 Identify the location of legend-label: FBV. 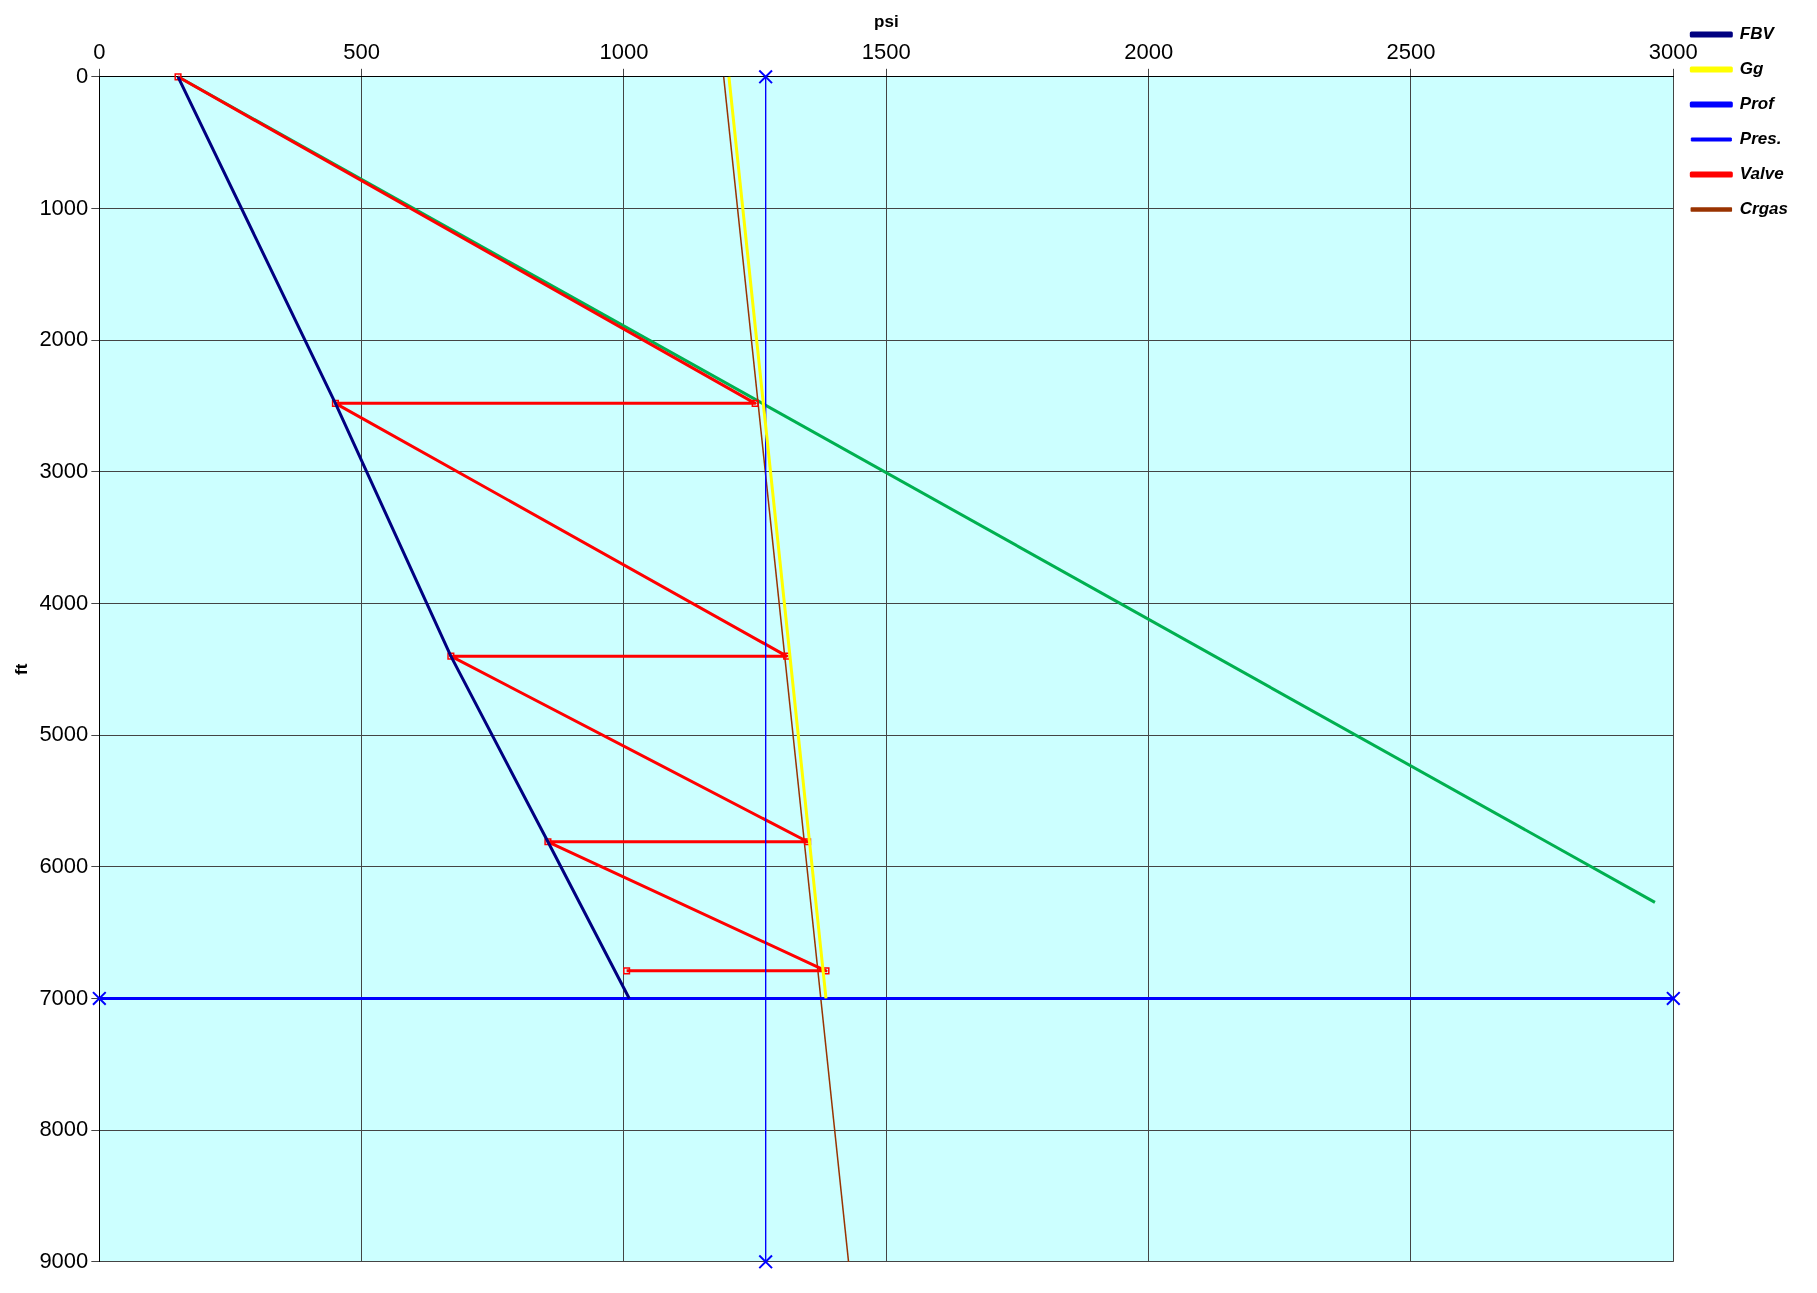
(1757, 34).